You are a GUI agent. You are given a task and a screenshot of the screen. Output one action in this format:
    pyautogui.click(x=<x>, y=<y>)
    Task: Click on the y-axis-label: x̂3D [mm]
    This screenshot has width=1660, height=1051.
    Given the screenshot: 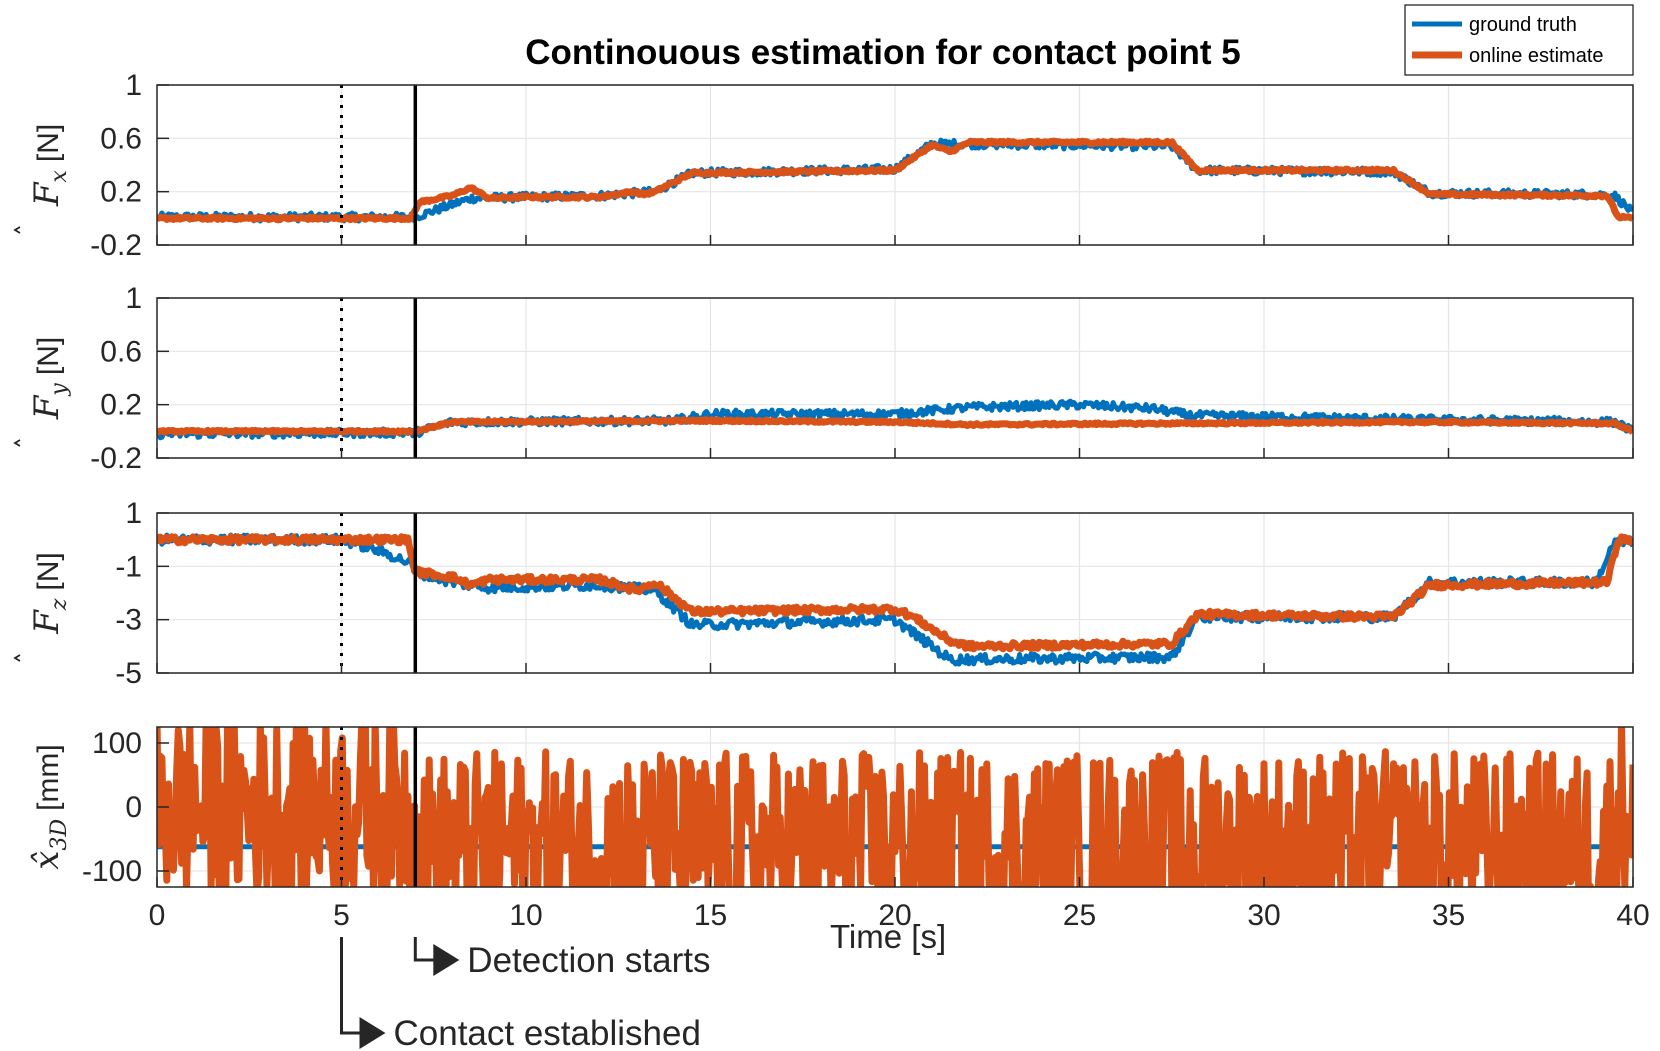 What is the action you would take?
    pyautogui.click(x=49, y=806)
    